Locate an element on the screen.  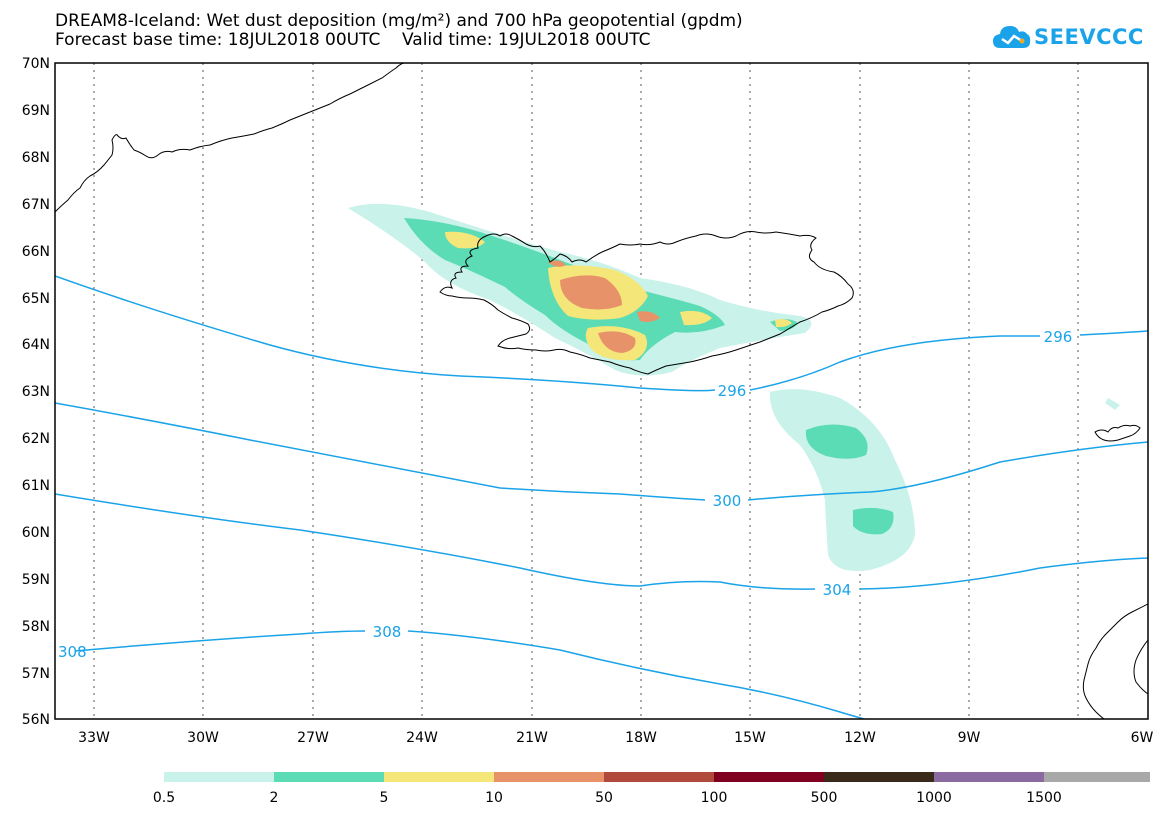
lat-label: 66N is located at coordinates (36, 252).